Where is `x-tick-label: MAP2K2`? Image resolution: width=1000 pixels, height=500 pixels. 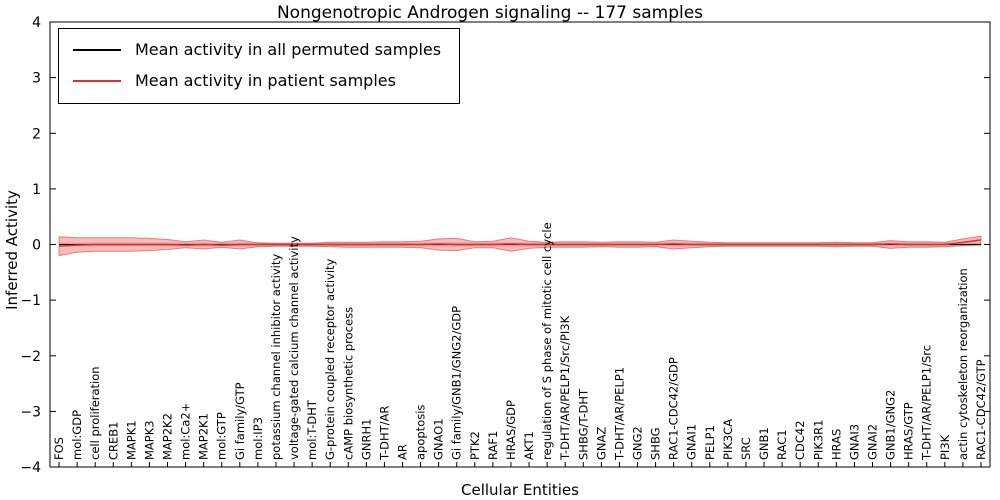
x-tick-label: MAP2K2 is located at coordinates (168, 436).